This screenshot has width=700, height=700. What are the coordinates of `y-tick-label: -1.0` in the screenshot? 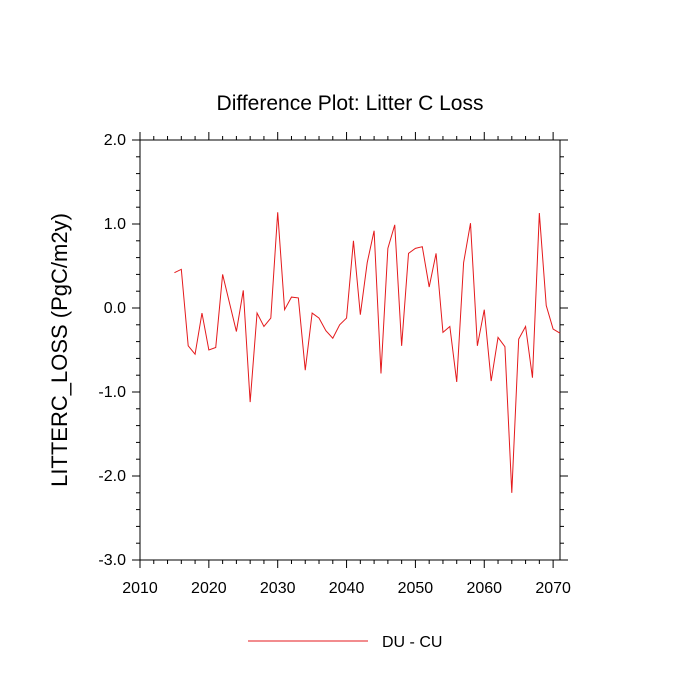 It's located at (112, 392).